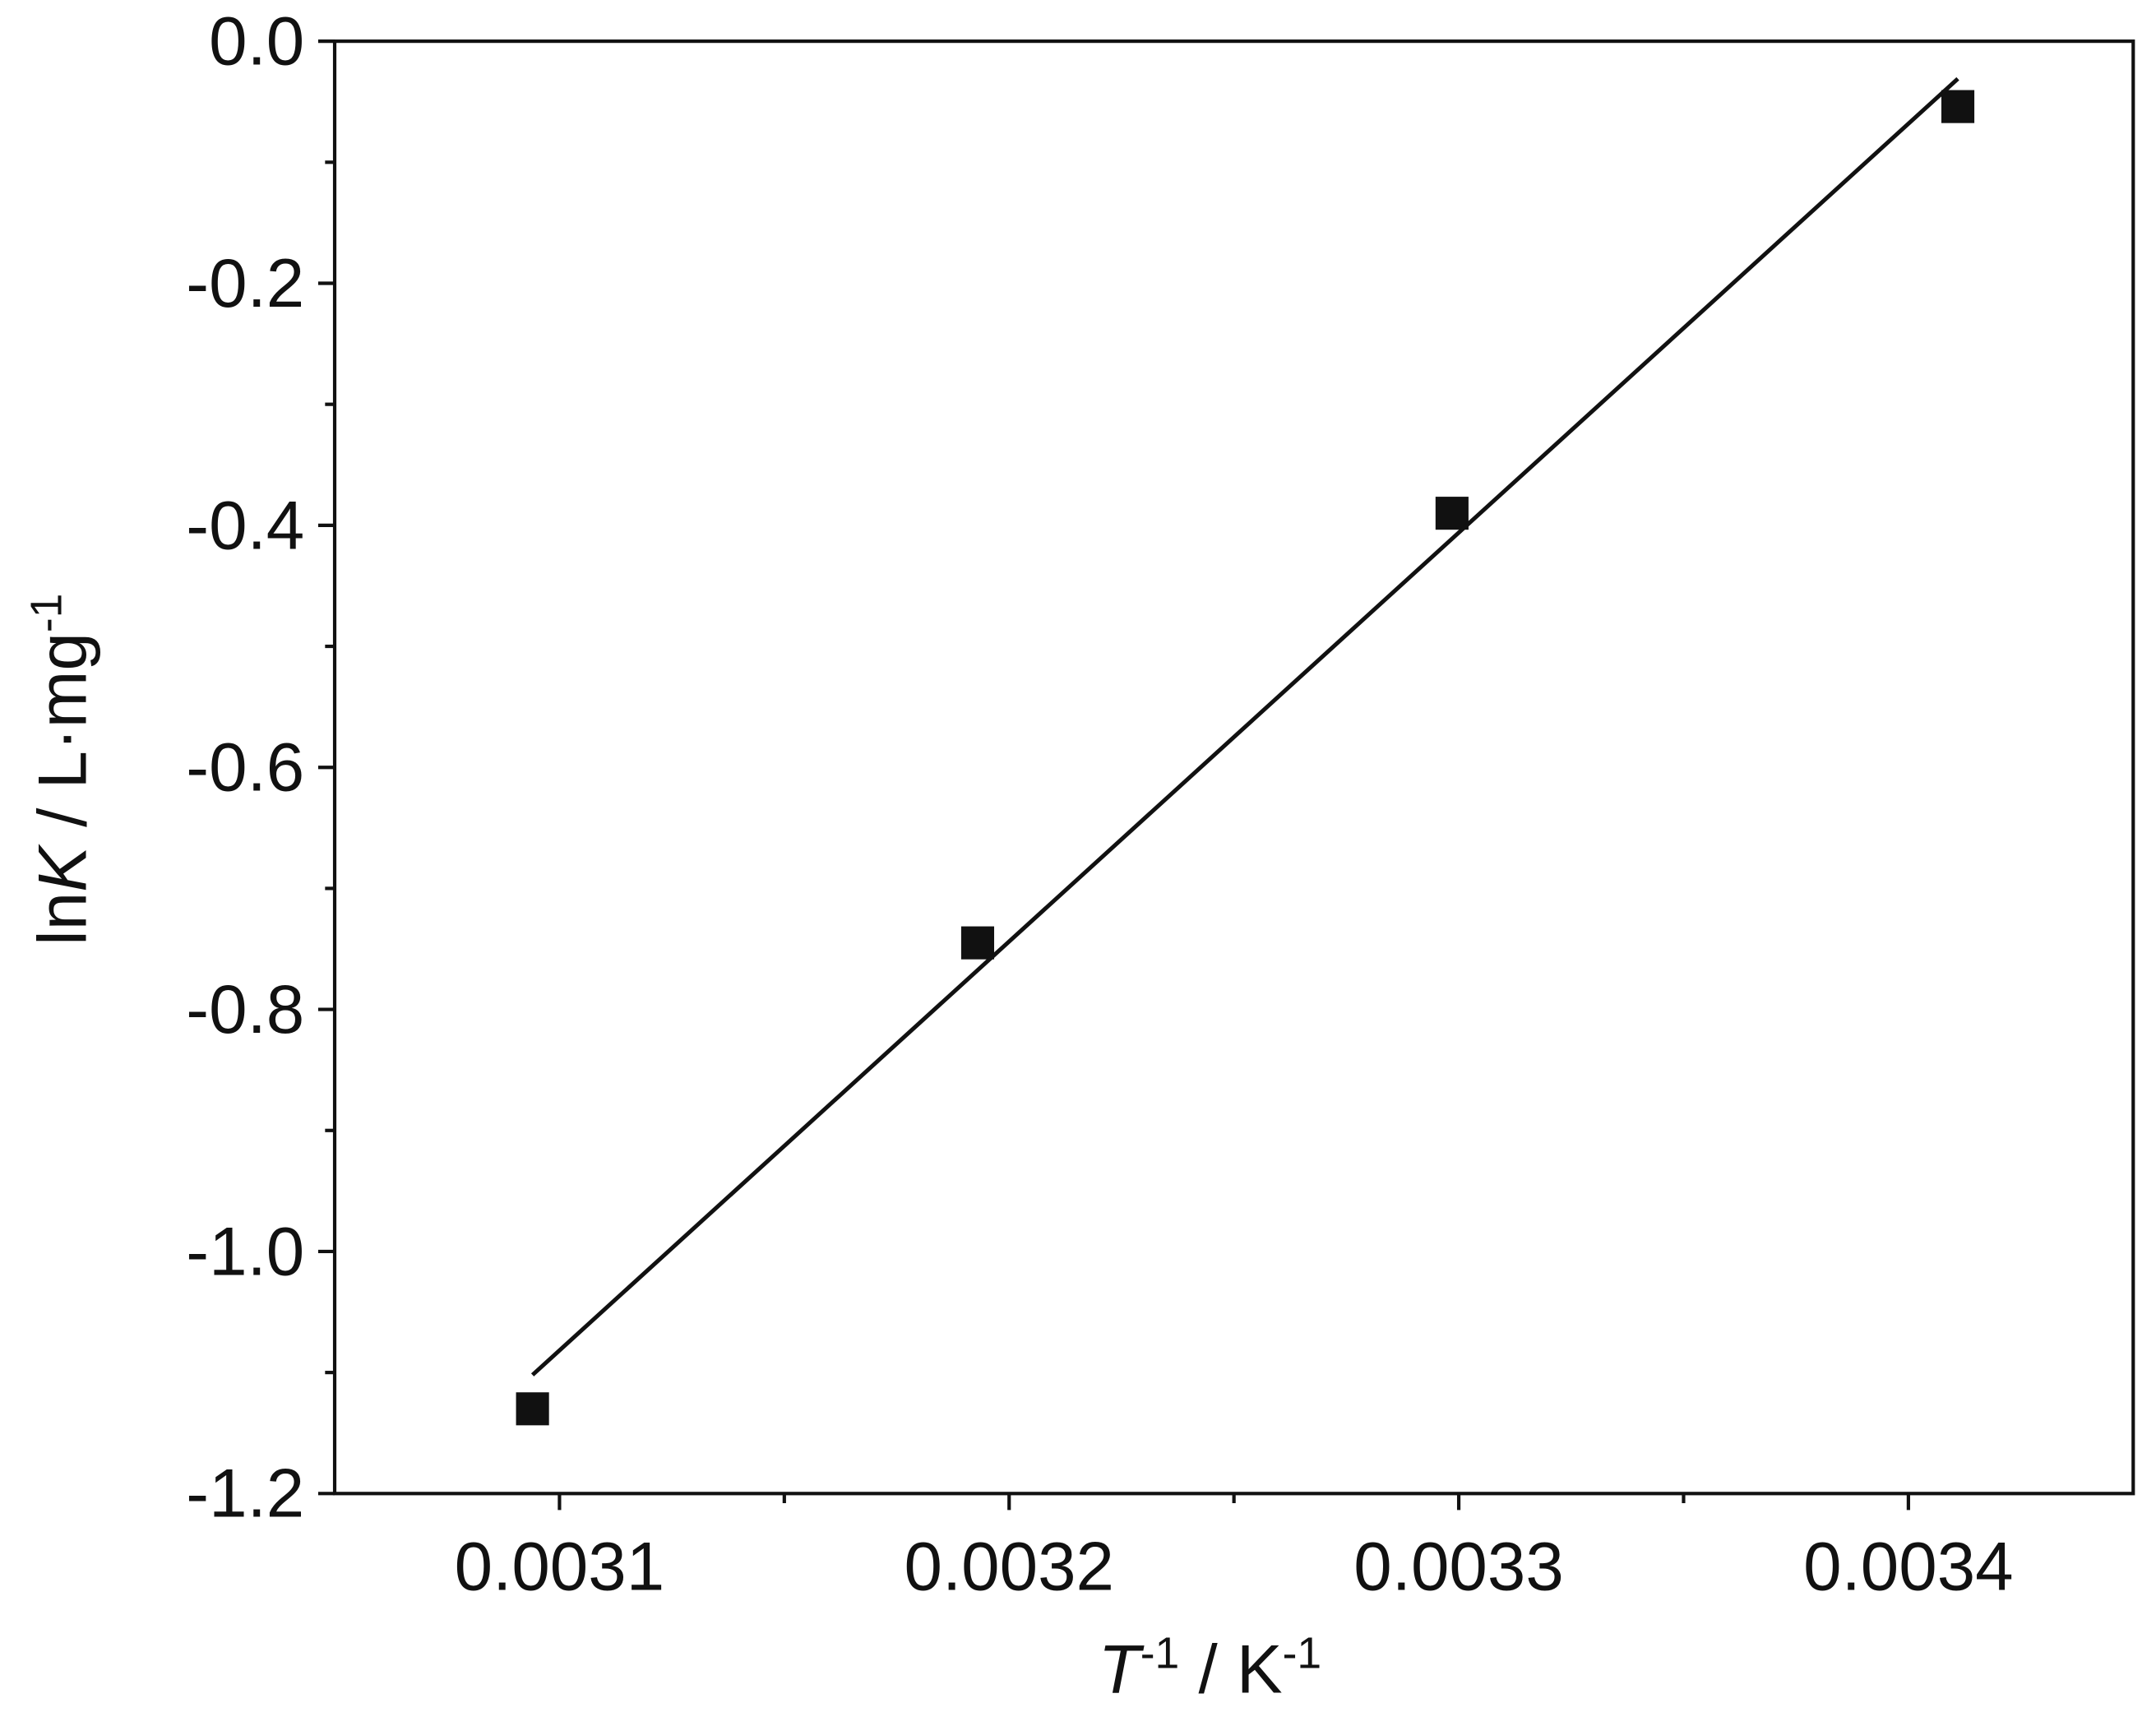 This screenshot has height=1712, width=2156. I want to click on y-tick-label: -0.8, so click(245, 1009).